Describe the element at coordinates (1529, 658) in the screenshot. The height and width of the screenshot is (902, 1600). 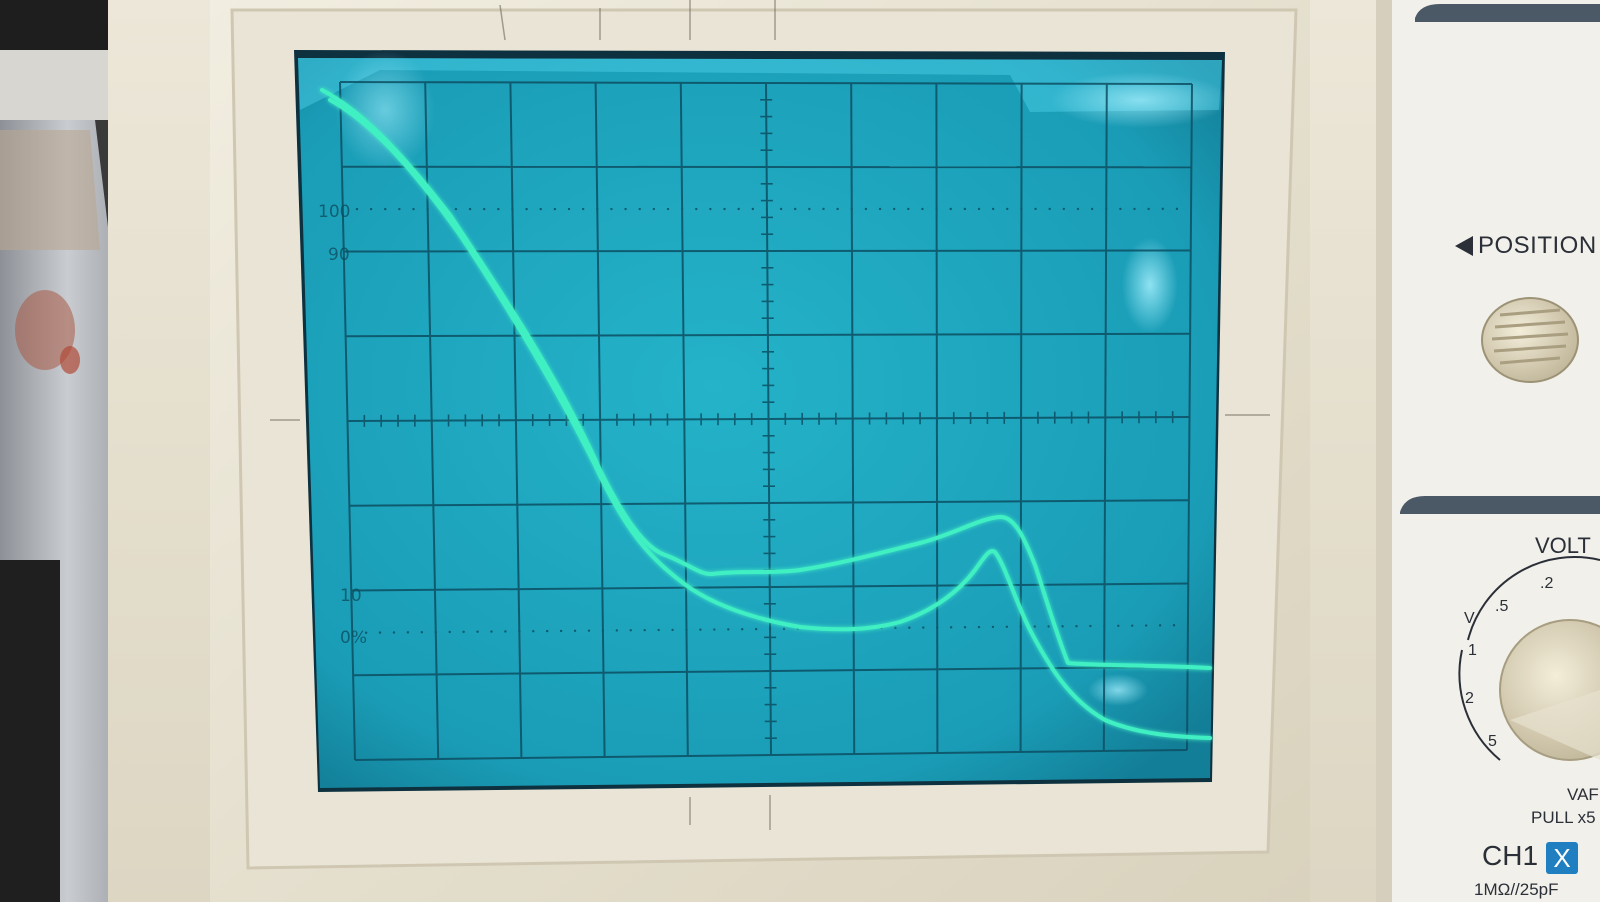
I see `volts-div-knob` at that location.